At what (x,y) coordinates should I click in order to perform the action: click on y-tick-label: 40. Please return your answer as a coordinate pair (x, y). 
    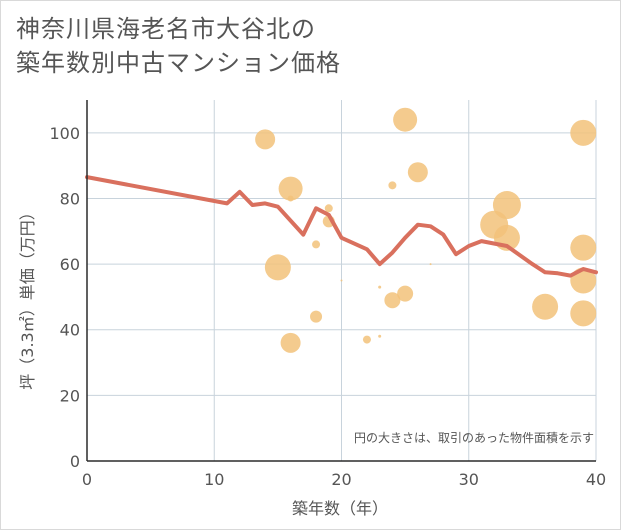
    Looking at the image, I should click on (70, 330).